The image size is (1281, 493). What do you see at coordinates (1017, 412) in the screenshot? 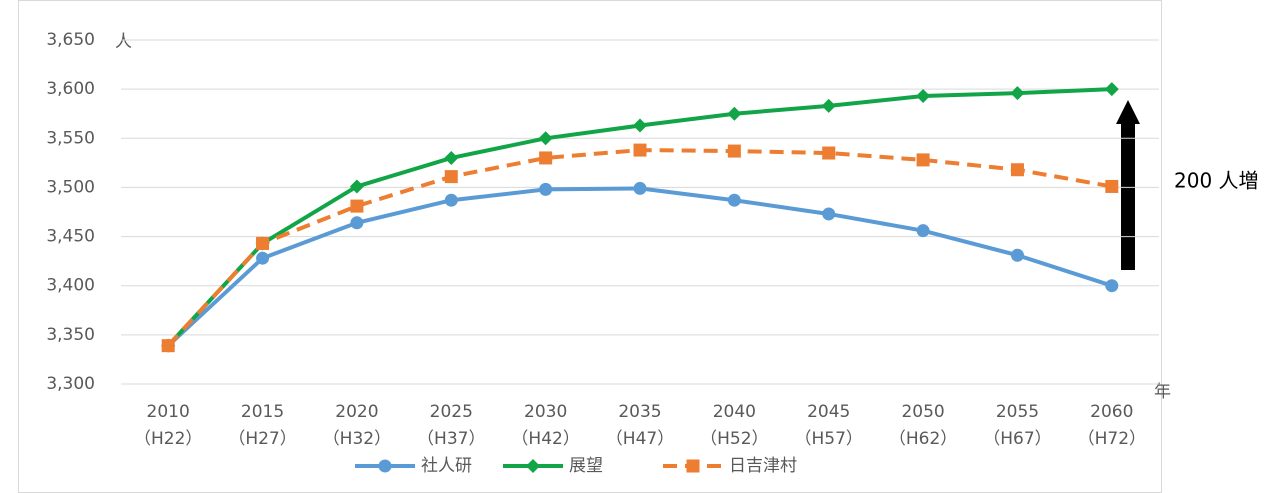
I see `x-tick-label: 2055` at bounding box center [1017, 412].